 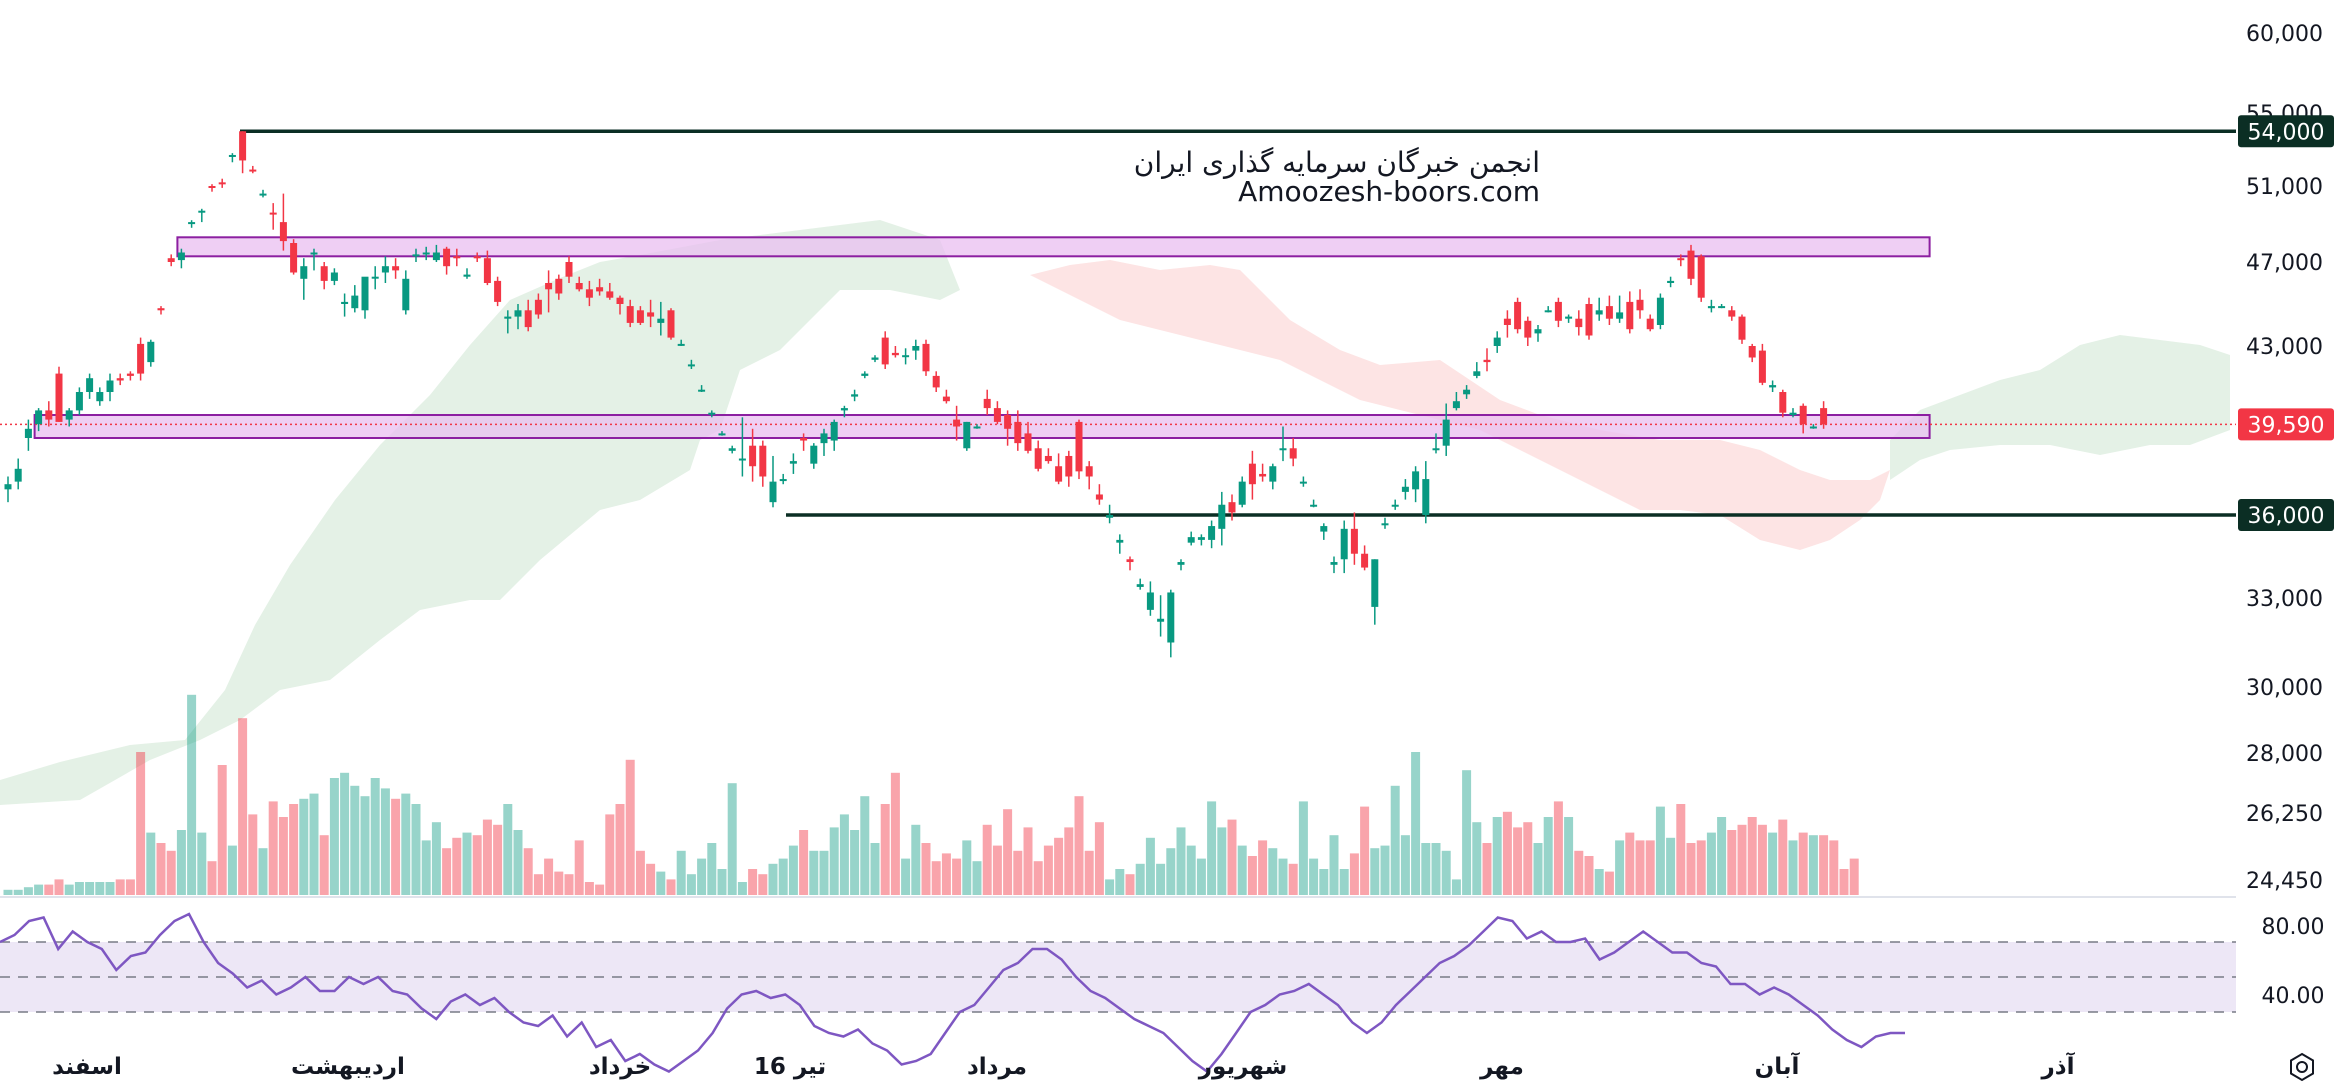 I want to click on price-tick-label: 43,000, so click(x=2284, y=347).